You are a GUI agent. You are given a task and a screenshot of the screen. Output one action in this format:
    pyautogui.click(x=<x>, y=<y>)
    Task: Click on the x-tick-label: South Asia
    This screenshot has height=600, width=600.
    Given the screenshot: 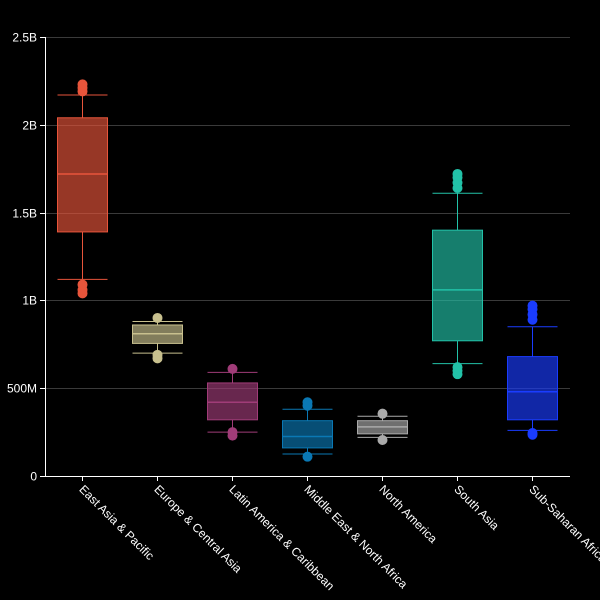 What is the action you would take?
    pyautogui.click(x=476, y=507)
    